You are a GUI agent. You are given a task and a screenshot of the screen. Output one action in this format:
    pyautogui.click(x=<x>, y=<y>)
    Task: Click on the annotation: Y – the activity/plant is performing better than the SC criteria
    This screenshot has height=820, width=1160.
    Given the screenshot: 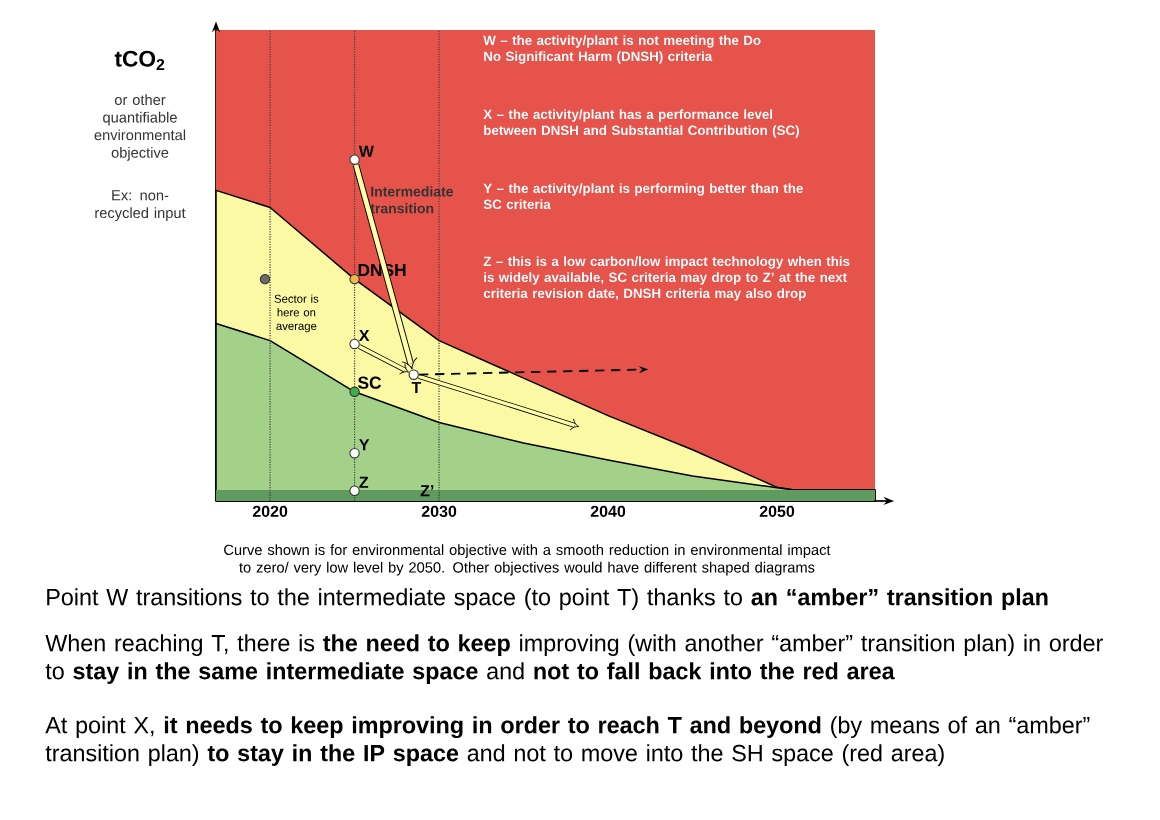 What is the action you would take?
    pyautogui.click(x=643, y=196)
    